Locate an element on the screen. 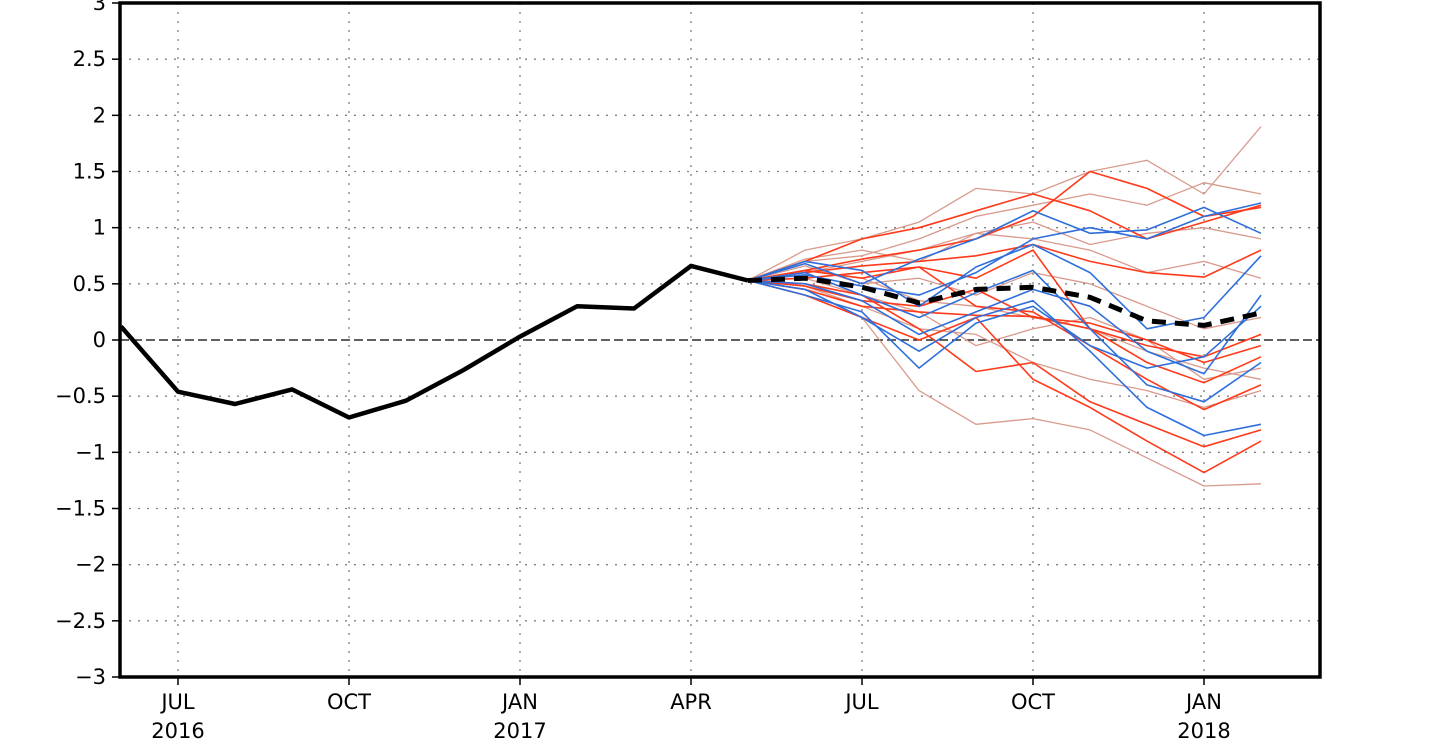 The image size is (1436, 742). y-tick-label: 1.5 is located at coordinates (89, 172).